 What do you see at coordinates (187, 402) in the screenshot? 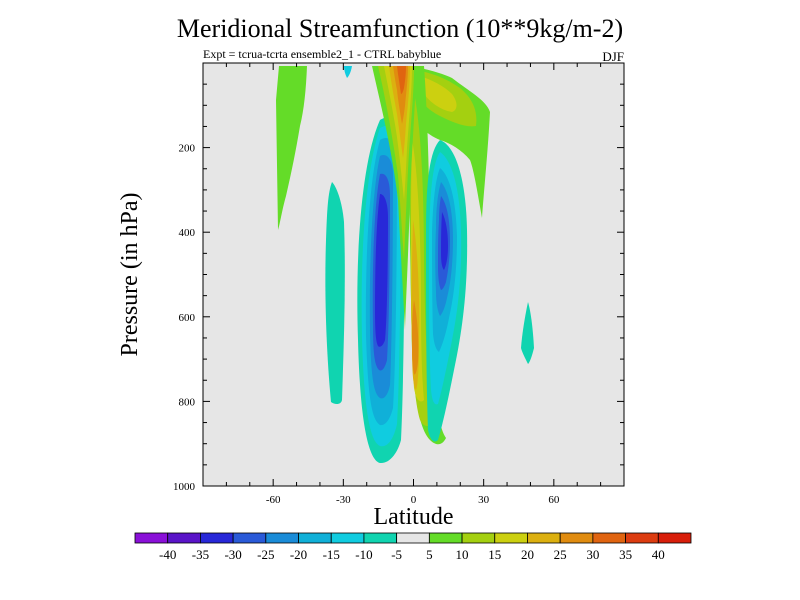
I see `y-tick-label: 800` at bounding box center [187, 402].